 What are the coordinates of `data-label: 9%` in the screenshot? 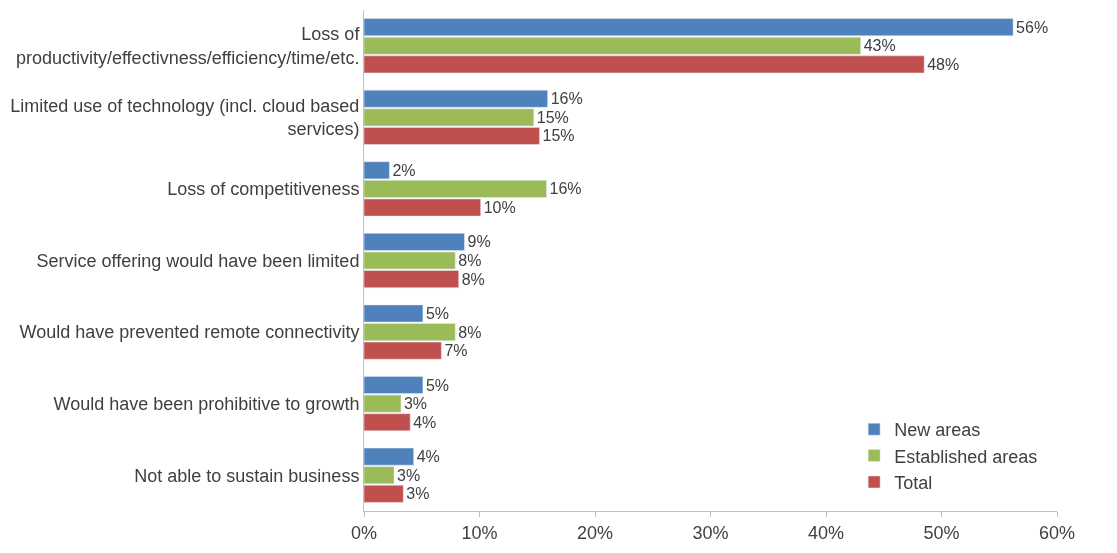 It's located at (479, 242).